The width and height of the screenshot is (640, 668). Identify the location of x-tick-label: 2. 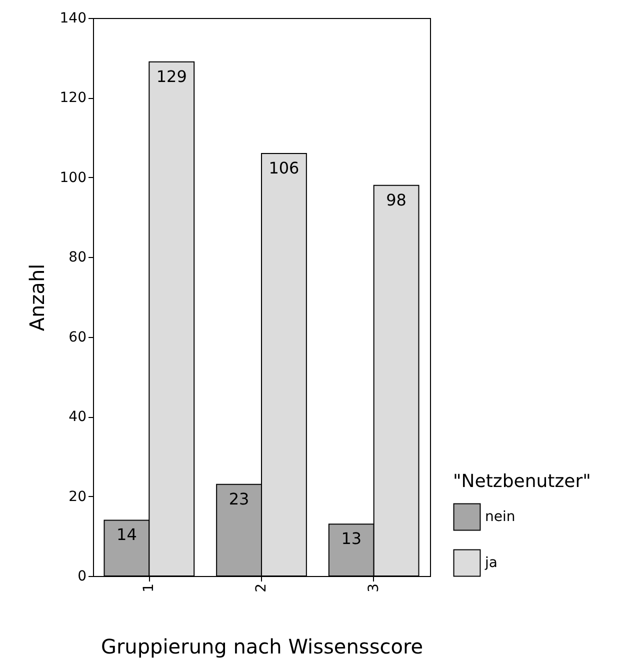
(262, 588).